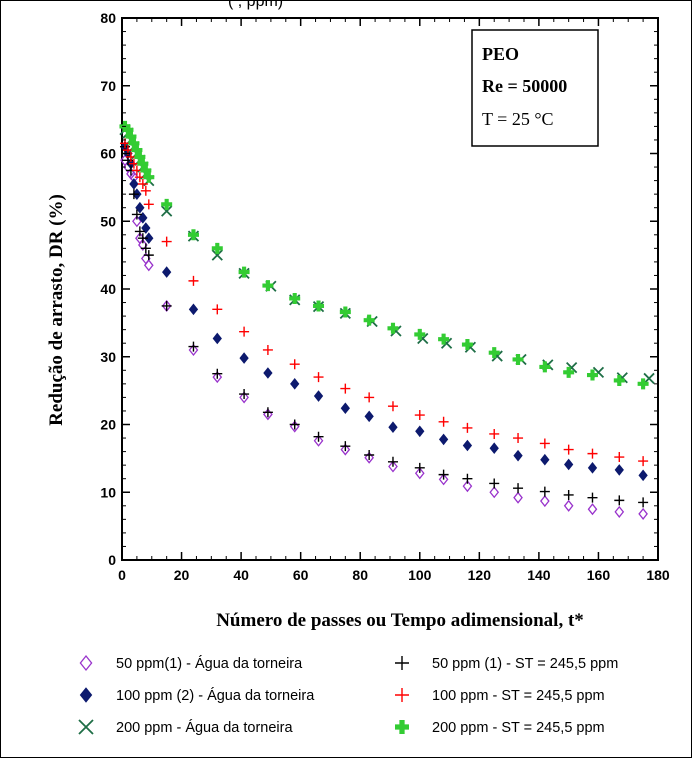 Image resolution: width=694 pixels, height=760 pixels. I want to click on annotation-polymer: PEO, so click(500, 54).